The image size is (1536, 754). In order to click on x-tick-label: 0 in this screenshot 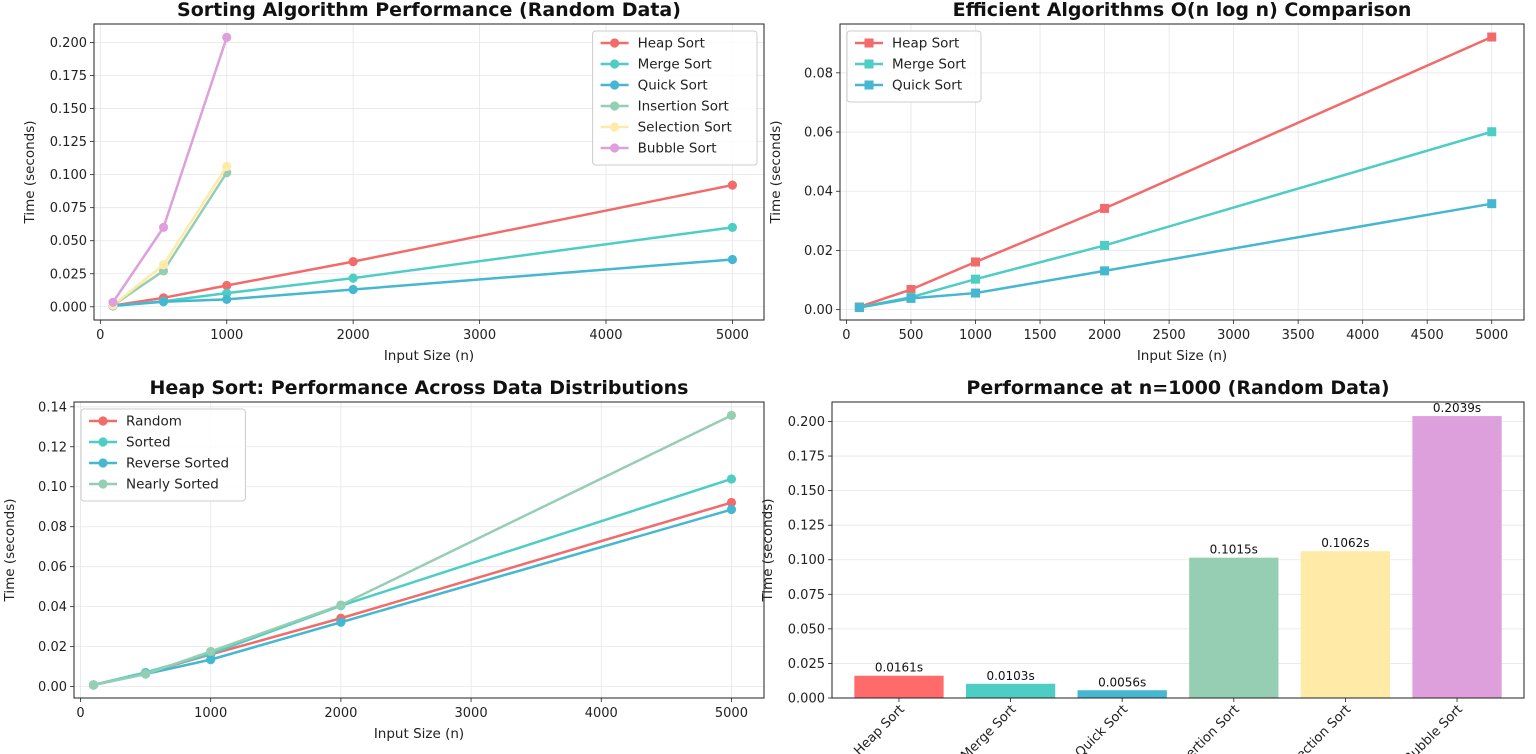, I will do `click(80, 713)`.